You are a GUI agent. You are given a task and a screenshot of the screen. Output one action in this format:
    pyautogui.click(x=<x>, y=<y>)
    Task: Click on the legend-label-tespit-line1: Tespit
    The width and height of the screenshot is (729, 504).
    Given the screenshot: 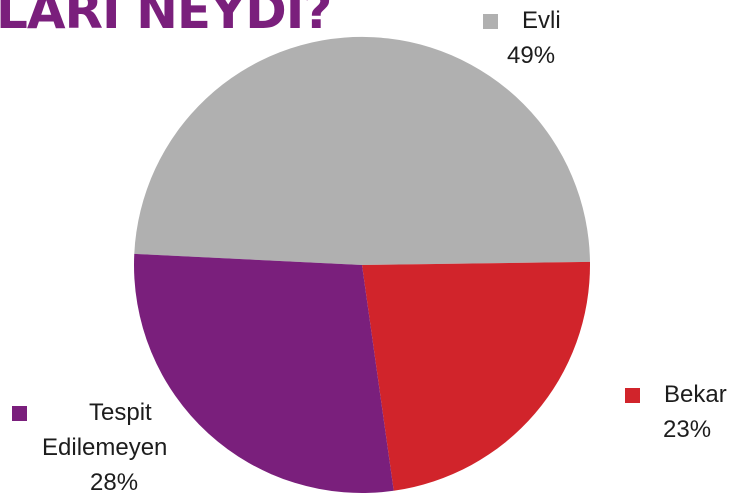 What is the action you would take?
    pyautogui.click(x=120, y=412)
    